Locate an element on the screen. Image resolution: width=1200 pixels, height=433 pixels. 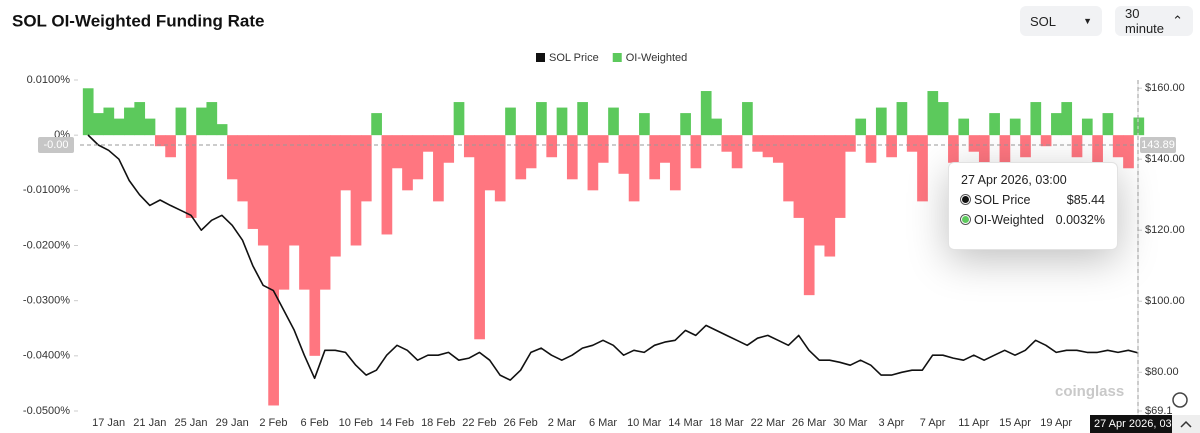
y2-tick-label: $120.00 is located at coordinates (1165, 230).